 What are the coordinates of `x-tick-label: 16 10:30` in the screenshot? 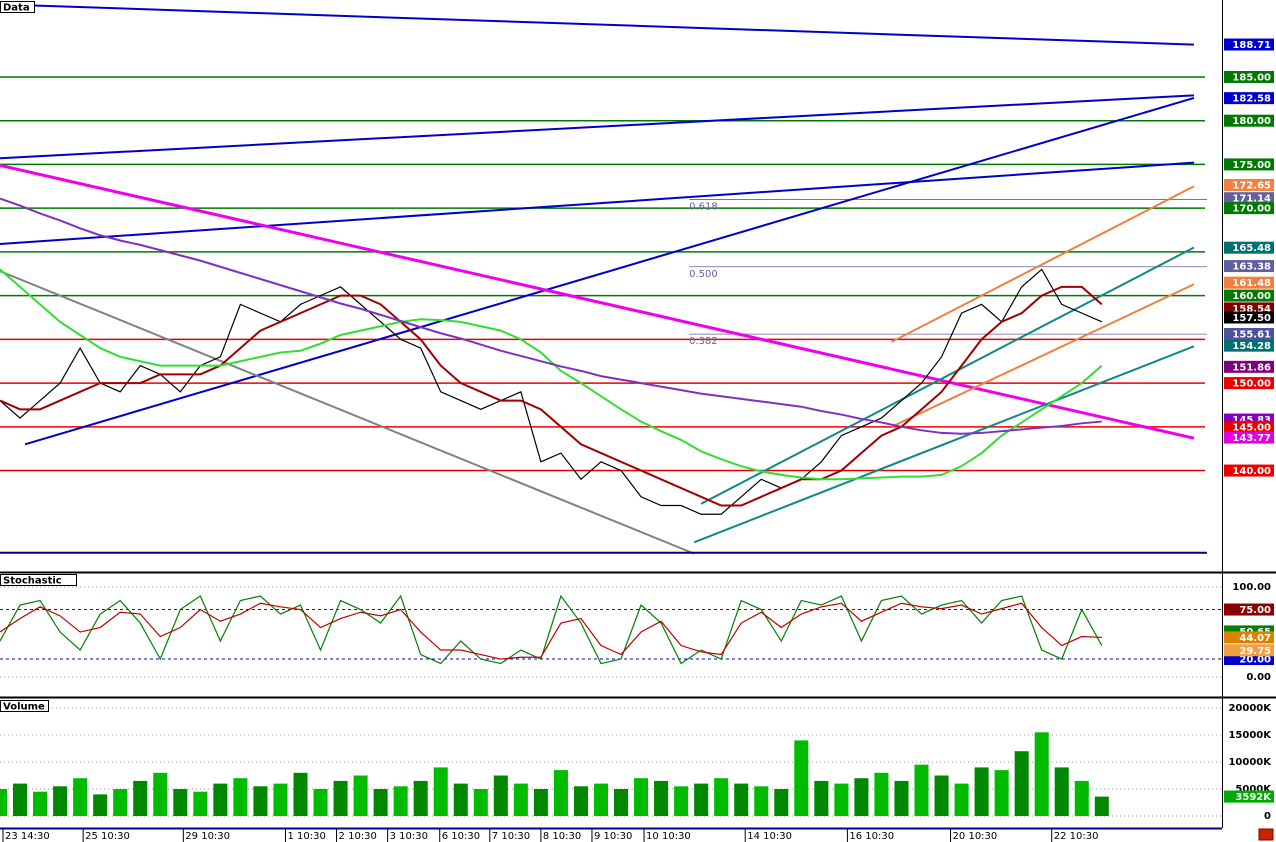 It's located at (871, 836).